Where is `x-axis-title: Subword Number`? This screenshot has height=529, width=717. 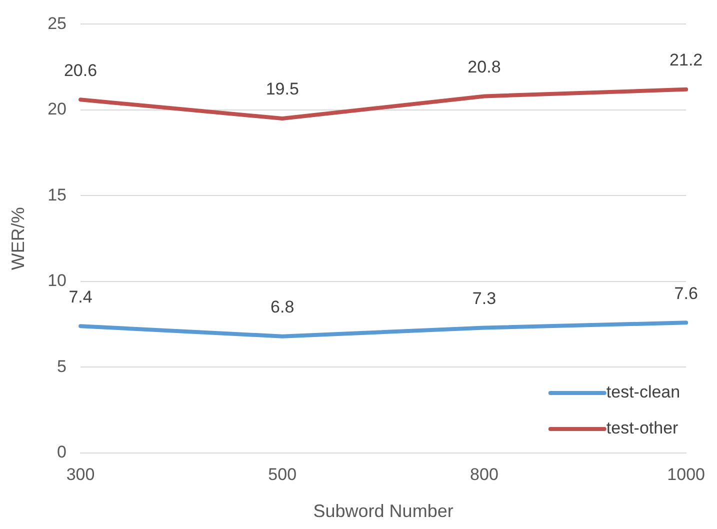
x-axis-title: Subword Number is located at coordinates (383, 511).